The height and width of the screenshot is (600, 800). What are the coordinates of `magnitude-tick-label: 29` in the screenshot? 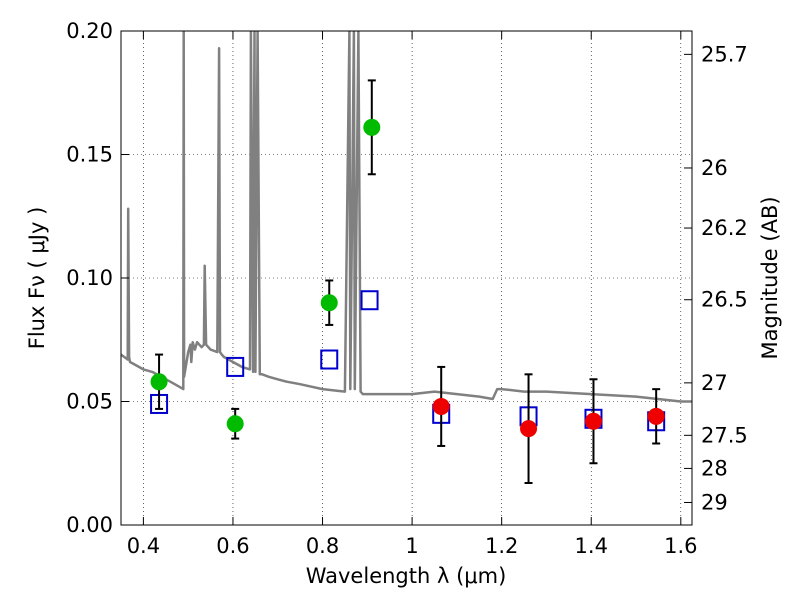 It's located at (714, 502).